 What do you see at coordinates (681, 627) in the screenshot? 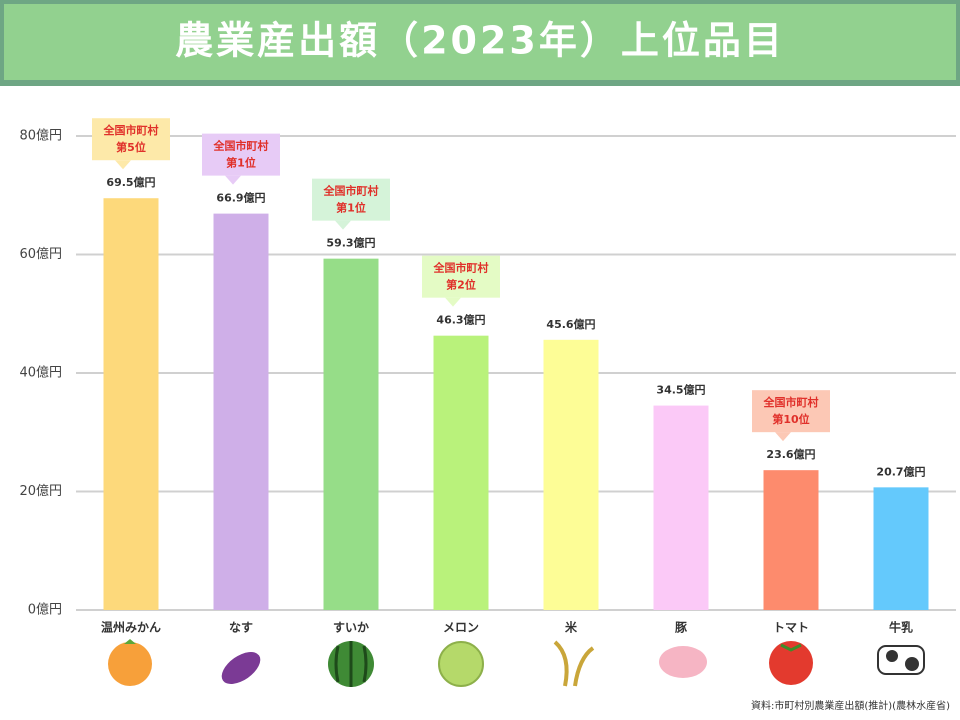
I see `x-tick-label: 豚` at bounding box center [681, 627].